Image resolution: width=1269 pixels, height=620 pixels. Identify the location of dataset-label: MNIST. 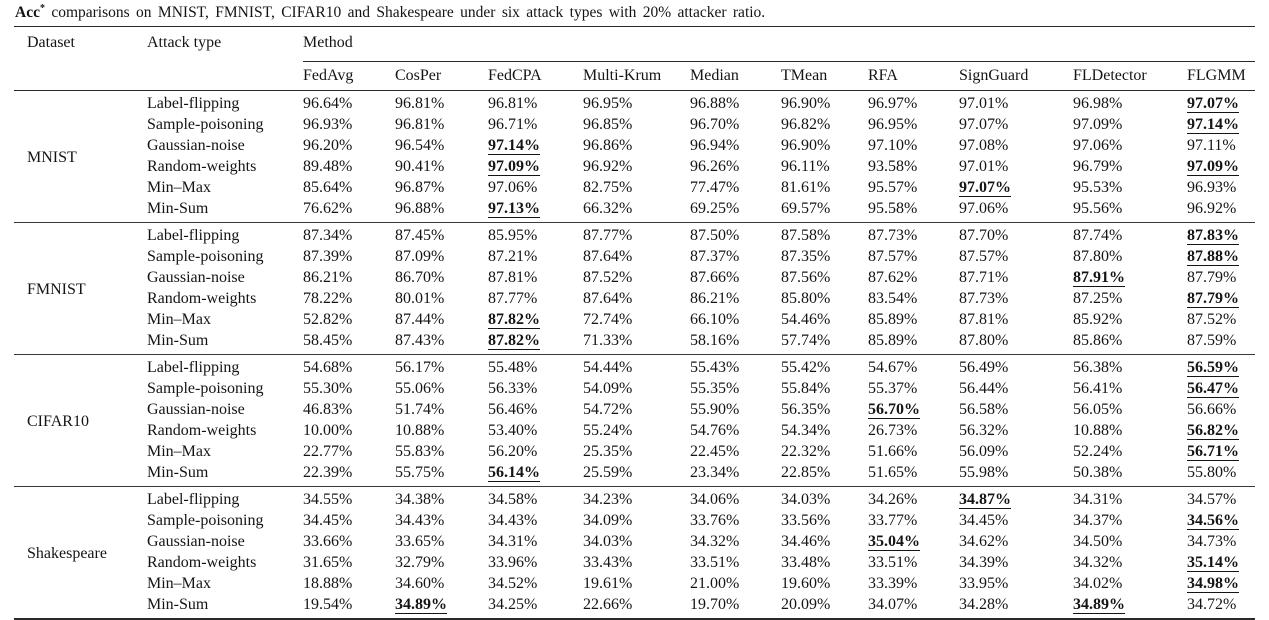
(52, 157).